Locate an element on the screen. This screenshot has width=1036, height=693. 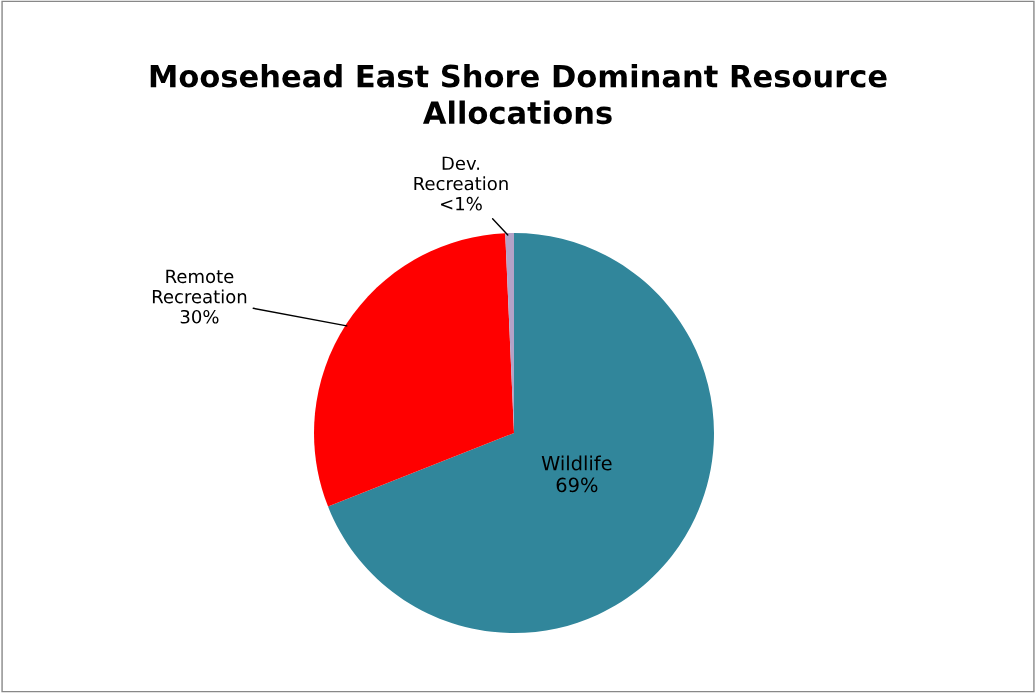
chart-title: Moosehead East Shore Dominant Resource Allocations is located at coordinates (518, 94).